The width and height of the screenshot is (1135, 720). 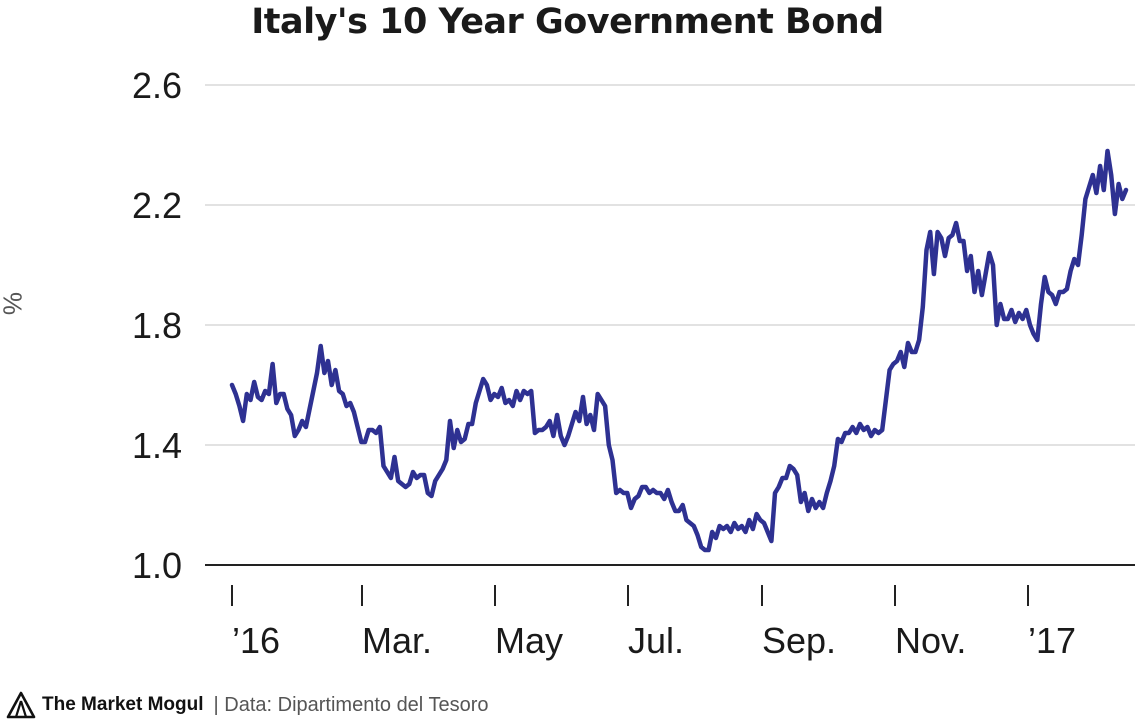 What do you see at coordinates (21, 705) in the screenshot?
I see `market-mogul-logo-icon` at bounding box center [21, 705].